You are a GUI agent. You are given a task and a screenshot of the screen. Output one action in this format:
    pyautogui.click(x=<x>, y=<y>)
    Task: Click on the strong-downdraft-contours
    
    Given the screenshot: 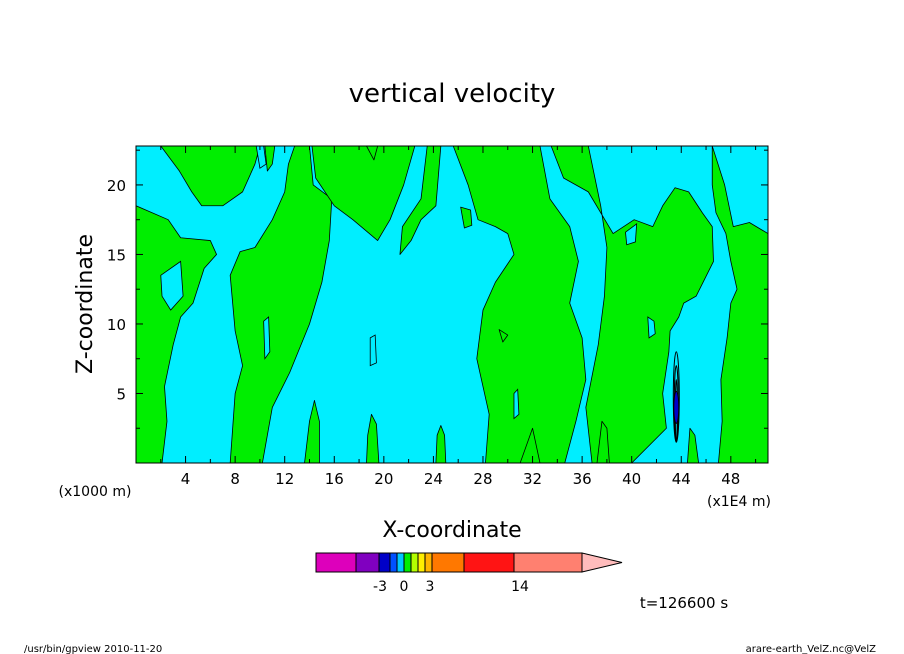 What is the action you would take?
    pyautogui.click(x=676, y=397)
    